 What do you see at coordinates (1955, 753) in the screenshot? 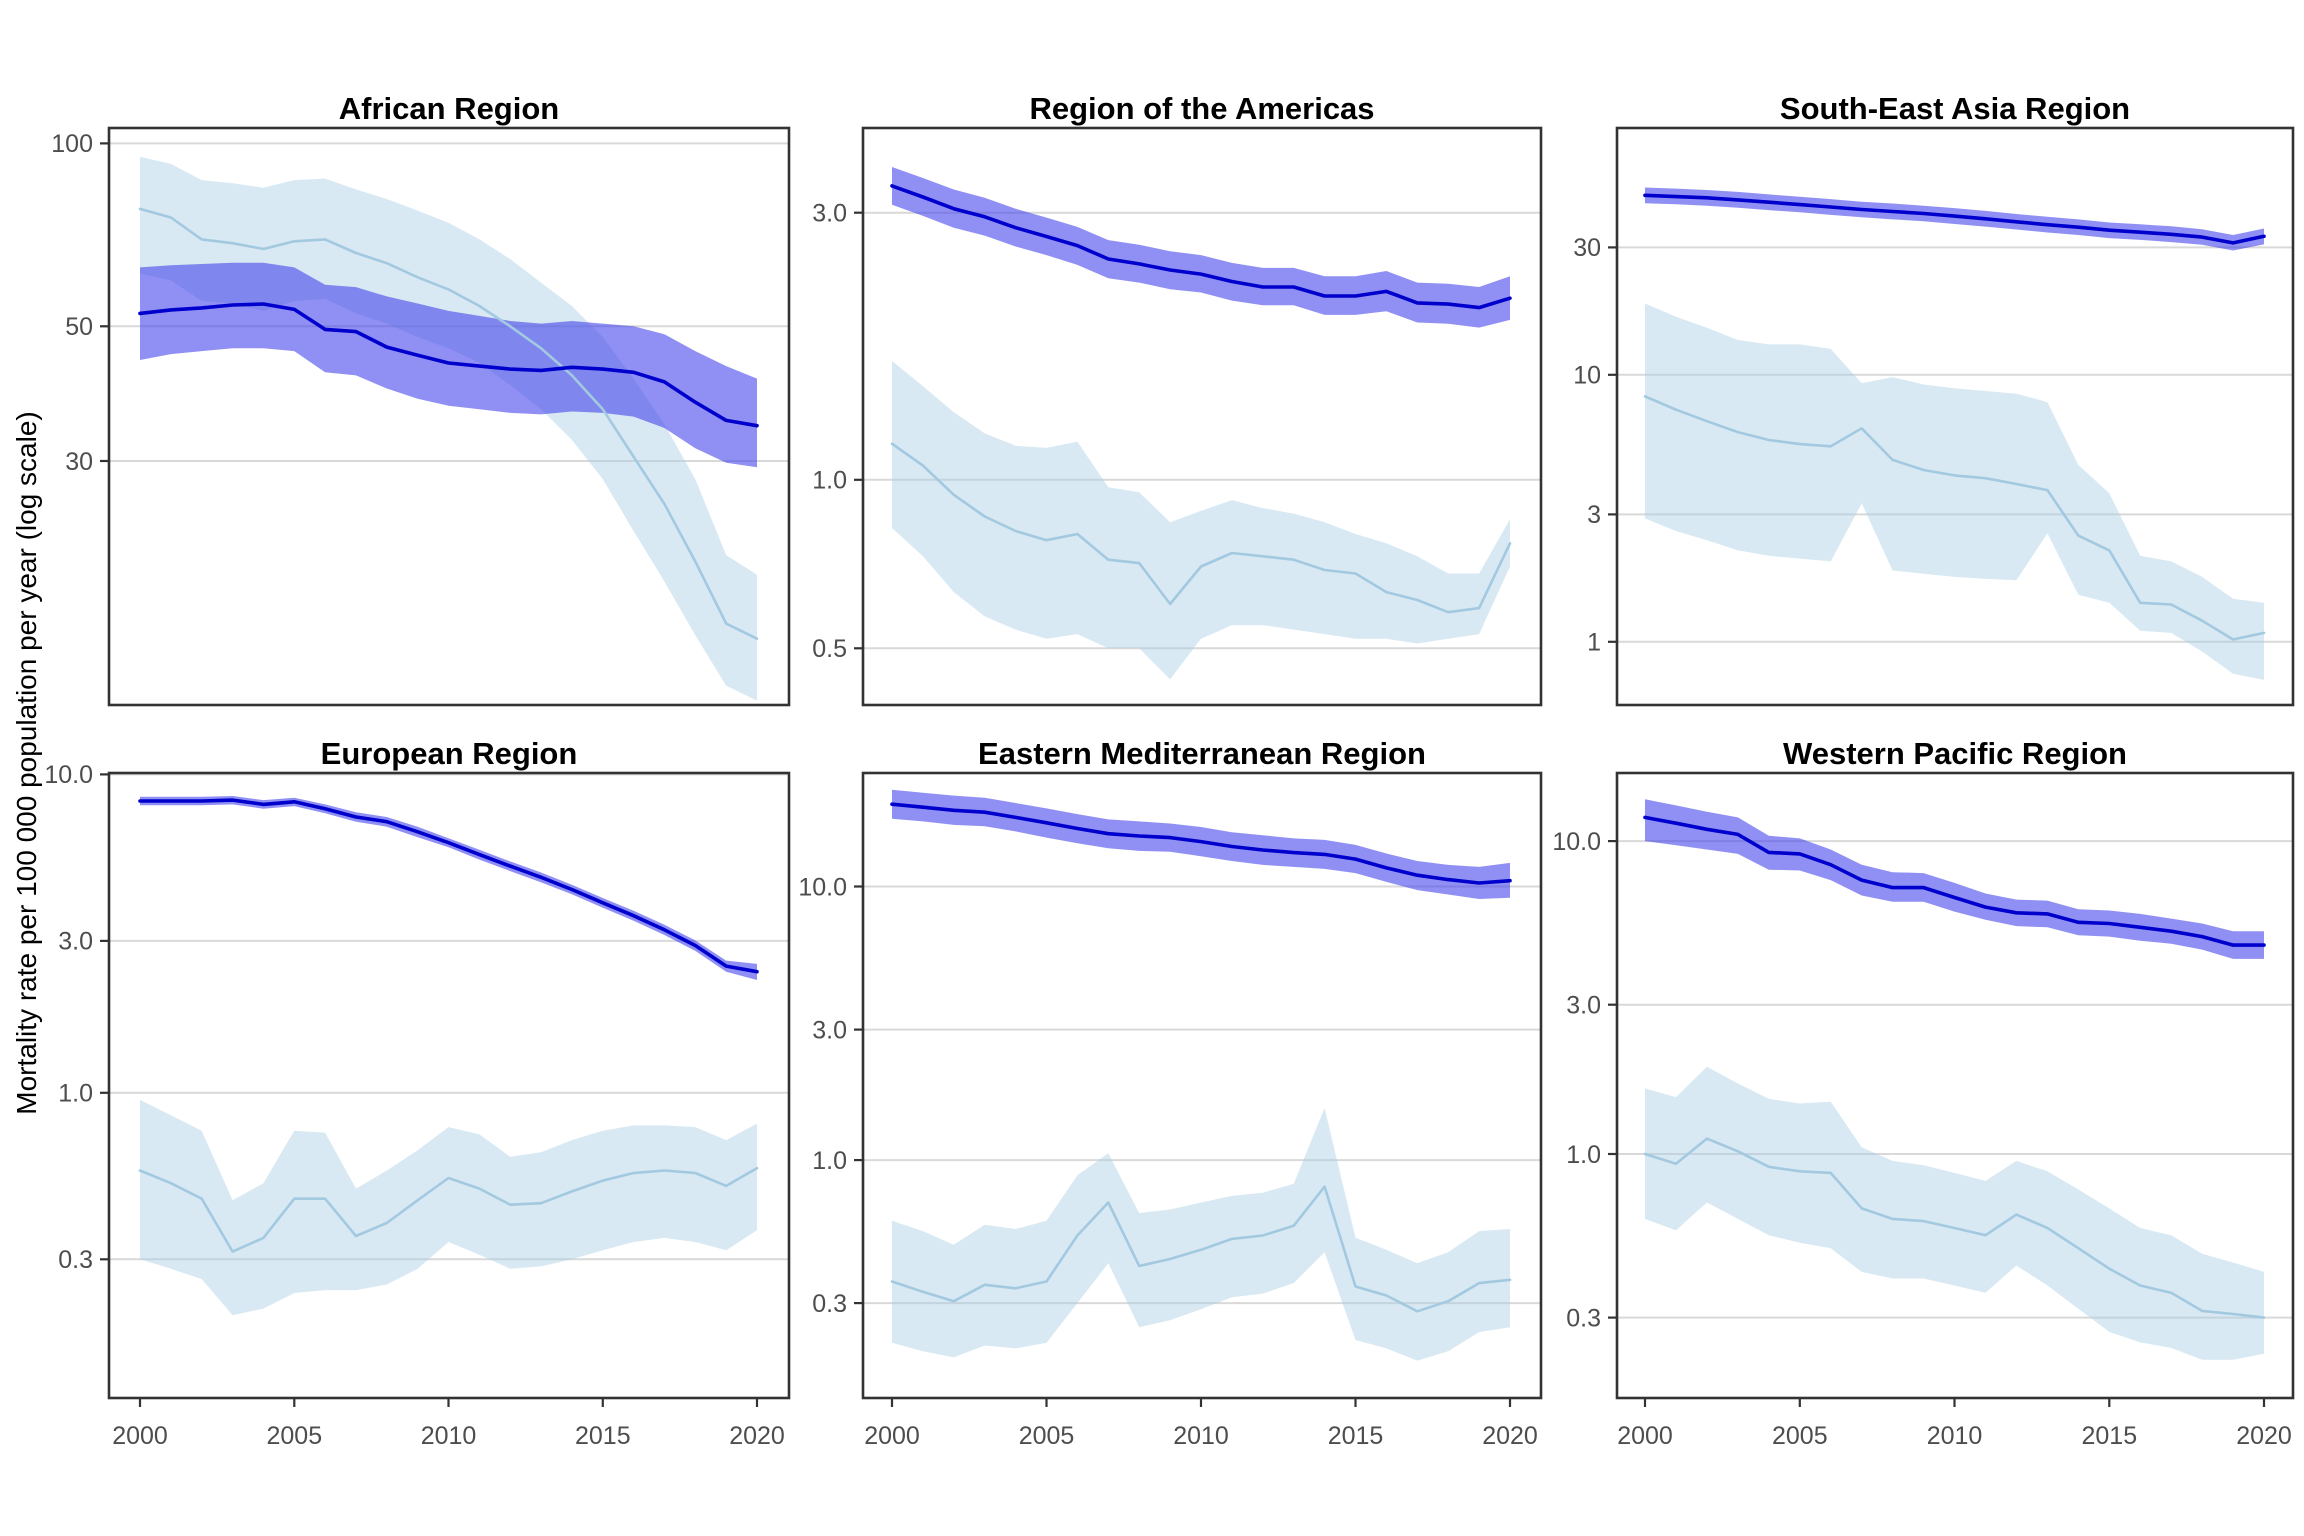
I see `panel-title: Western Pacific Region` at bounding box center [1955, 753].